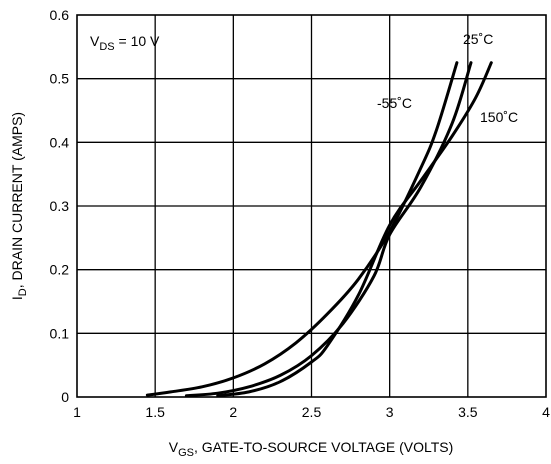 The width and height of the screenshot is (551, 464). What do you see at coordinates (60, 206) in the screenshot?
I see `y-tick-label: 0.3` at bounding box center [60, 206].